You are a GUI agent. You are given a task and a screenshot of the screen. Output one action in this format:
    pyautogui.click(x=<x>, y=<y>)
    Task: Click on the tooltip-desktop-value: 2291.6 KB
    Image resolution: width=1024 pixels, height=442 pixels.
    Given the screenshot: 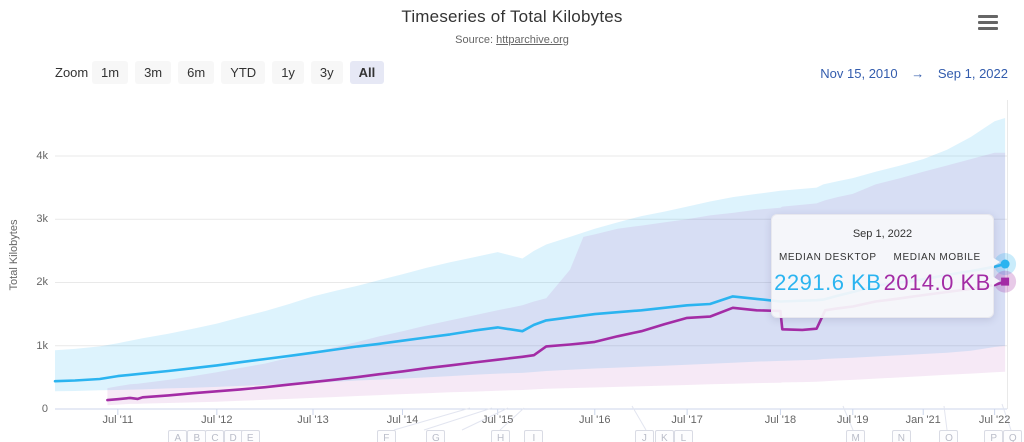 What is the action you would take?
    pyautogui.click(x=828, y=282)
    